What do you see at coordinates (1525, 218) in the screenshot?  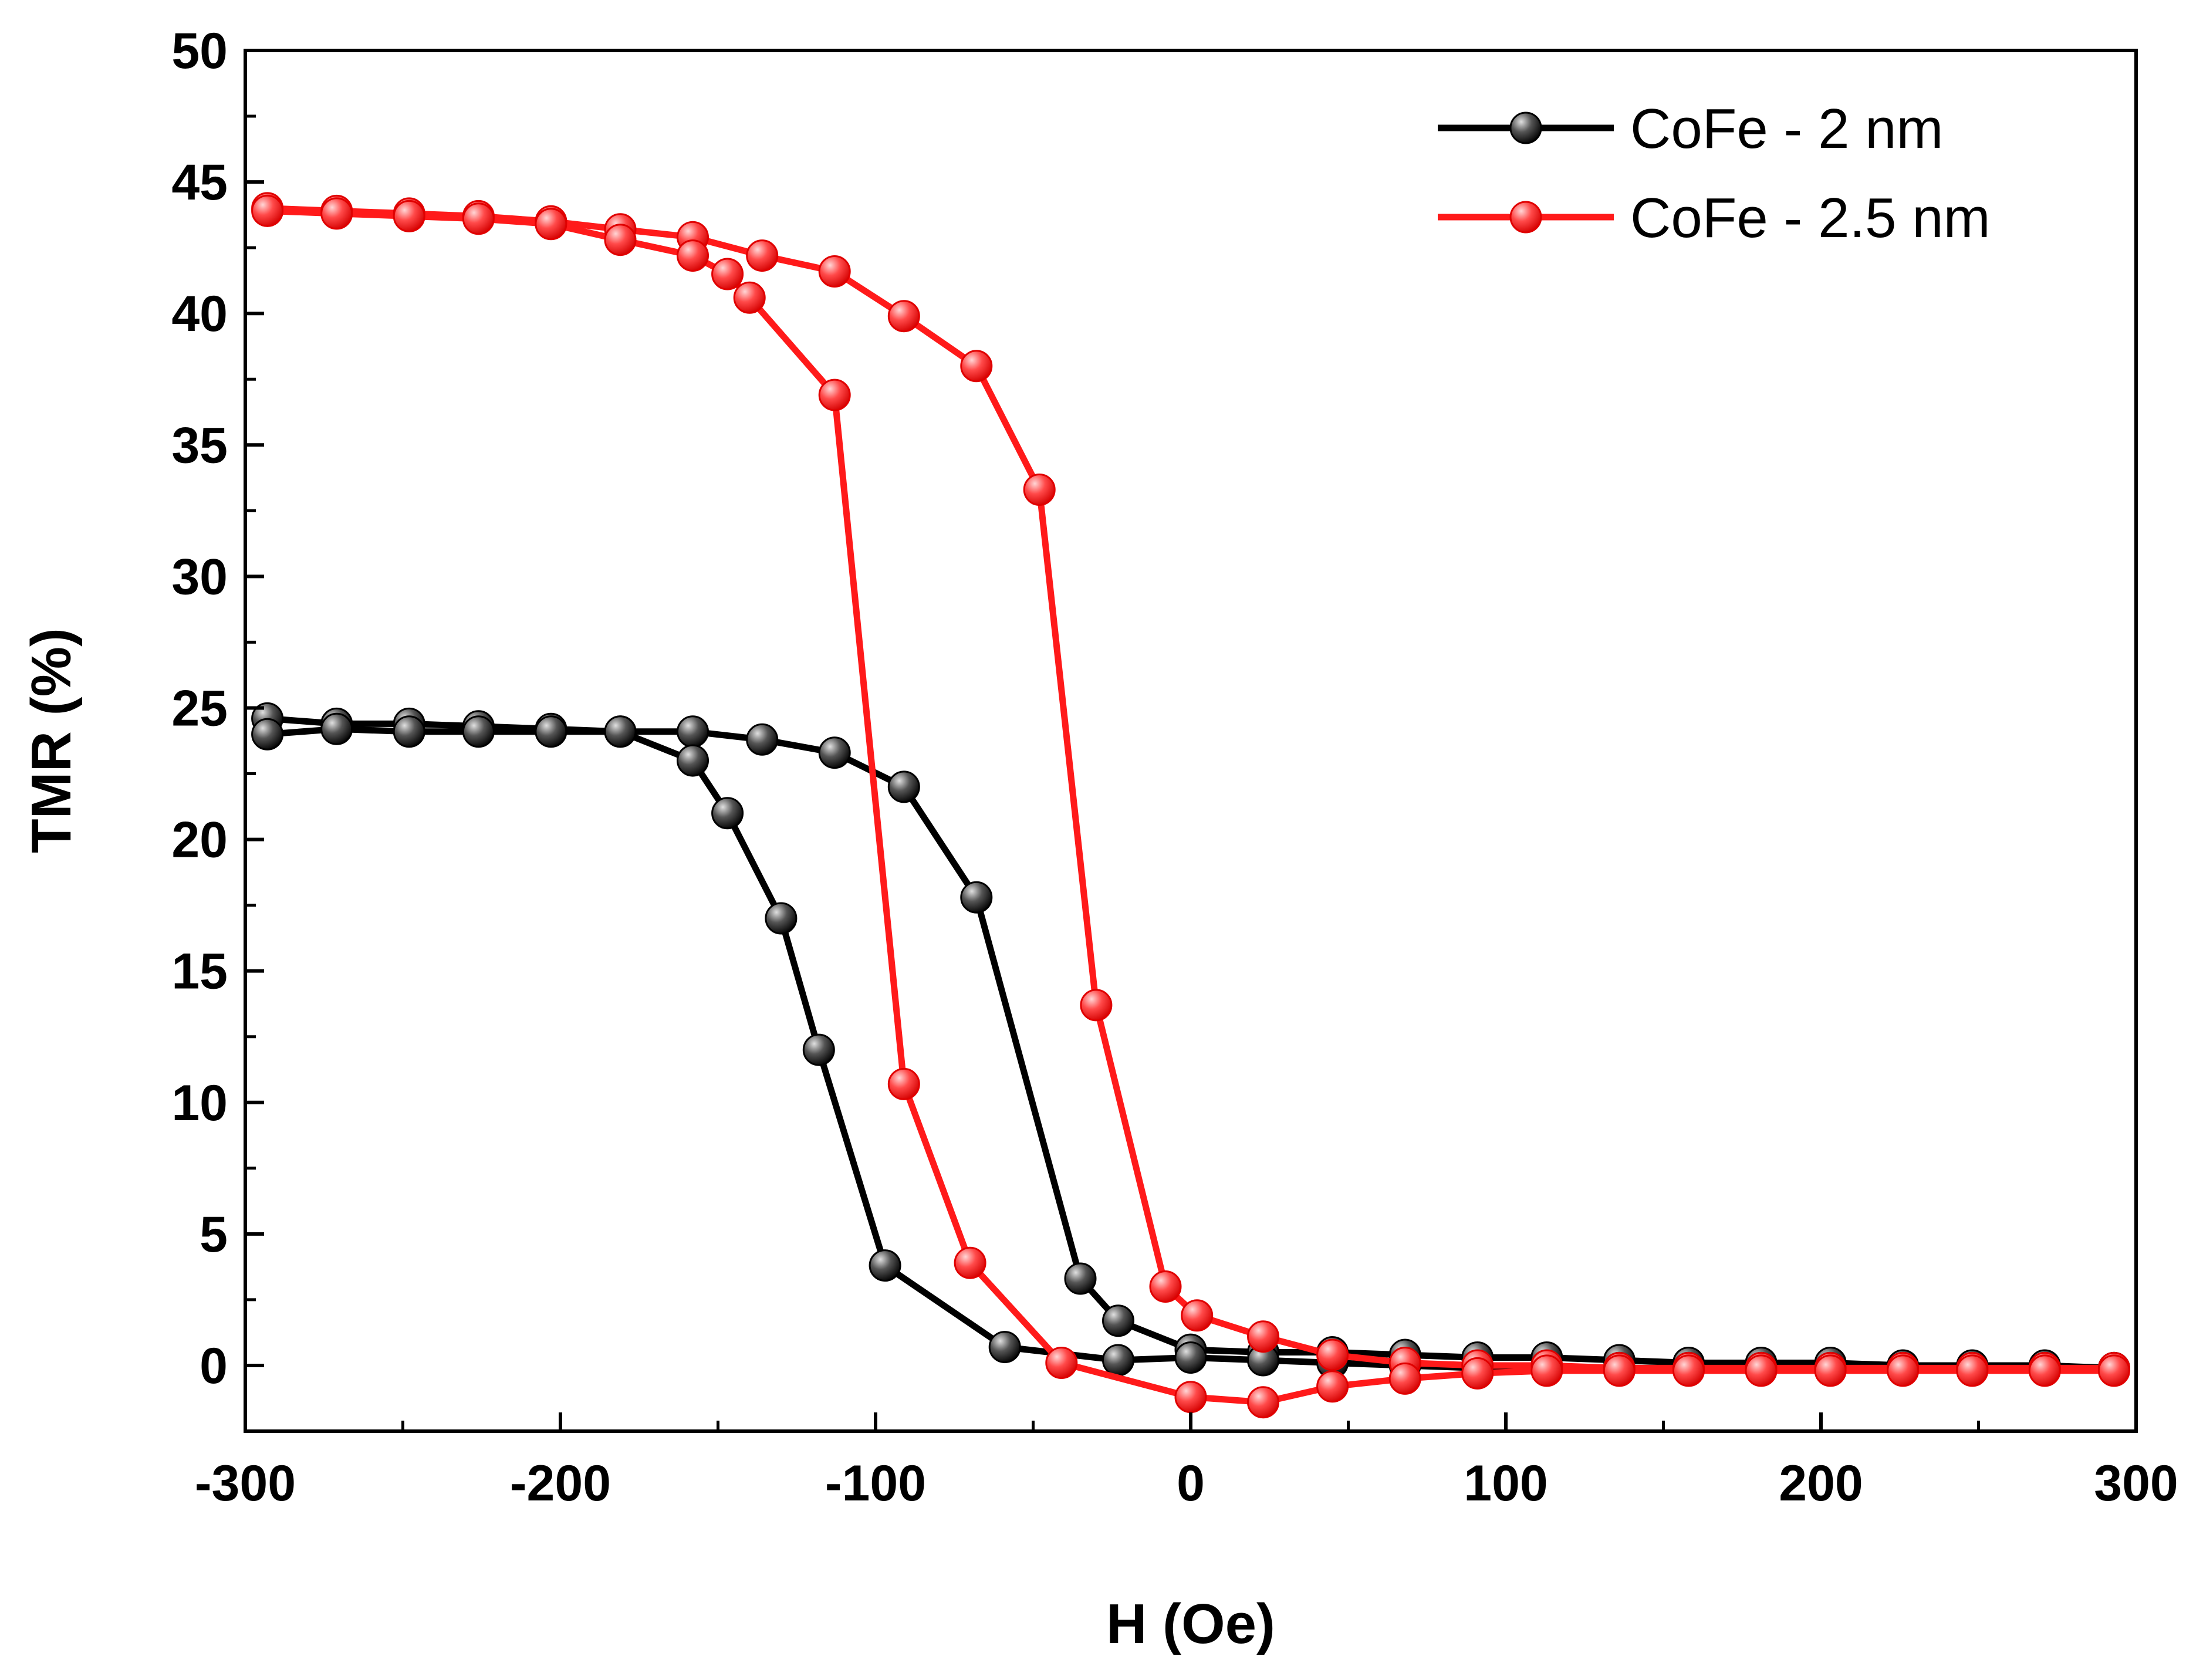 I see `legend-marker-cofe-2-5nm` at bounding box center [1525, 218].